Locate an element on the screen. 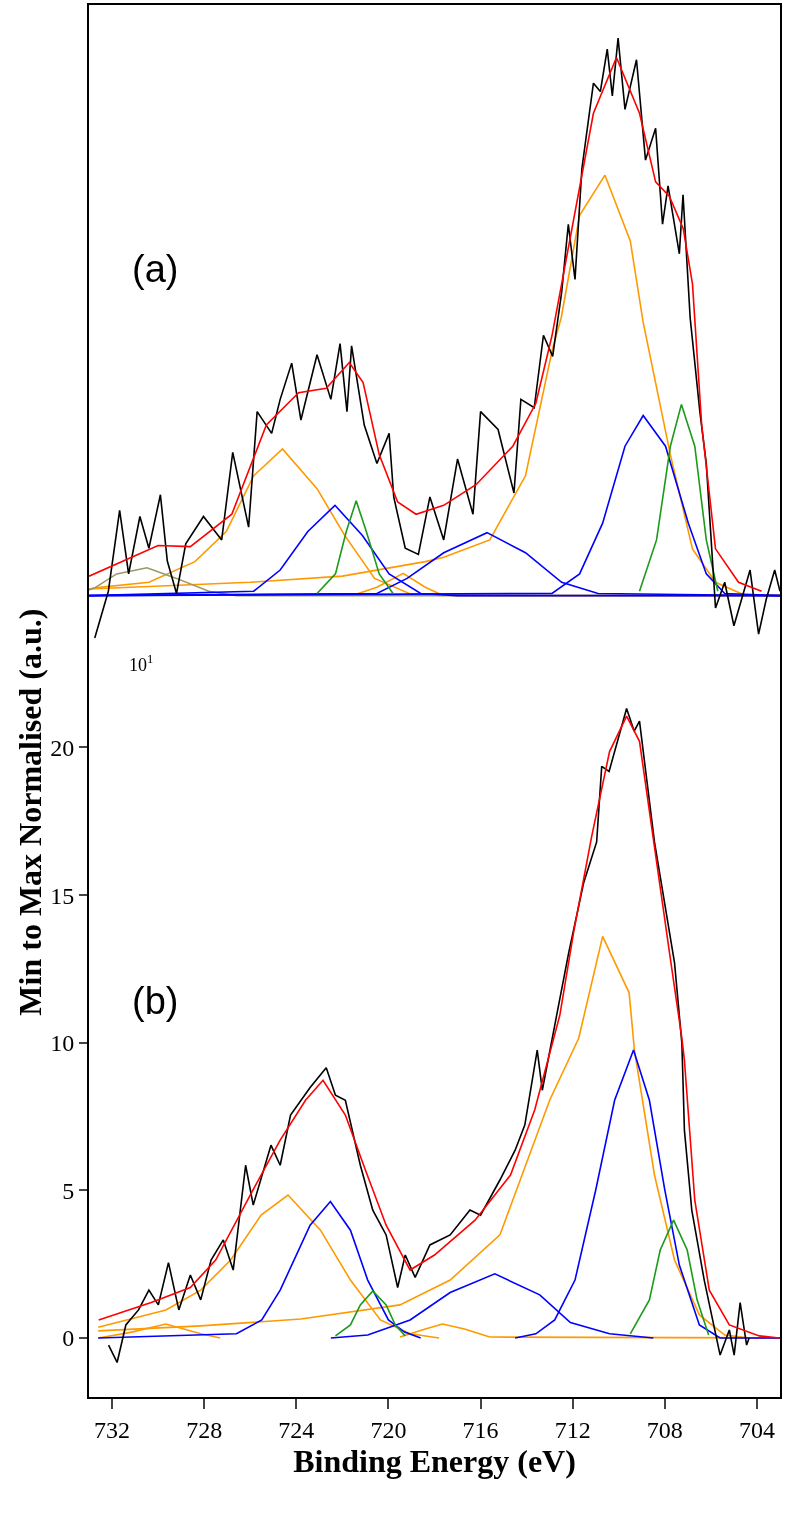  y-tick-label: 10 is located at coordinates (62, 1043).